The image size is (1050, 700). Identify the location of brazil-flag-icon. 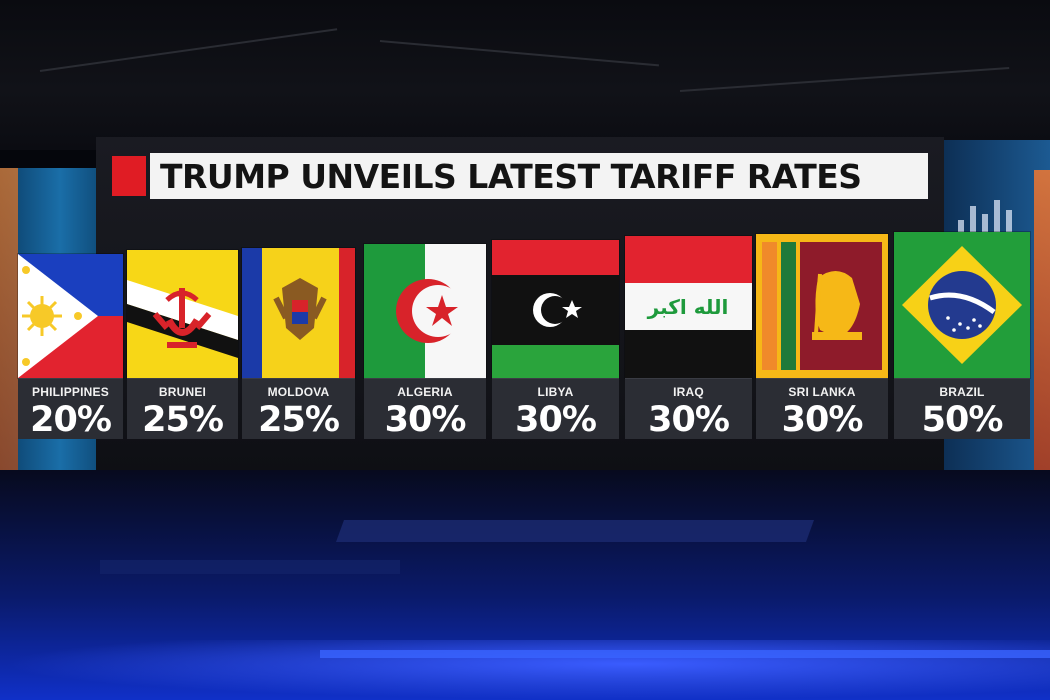
(962, 305).